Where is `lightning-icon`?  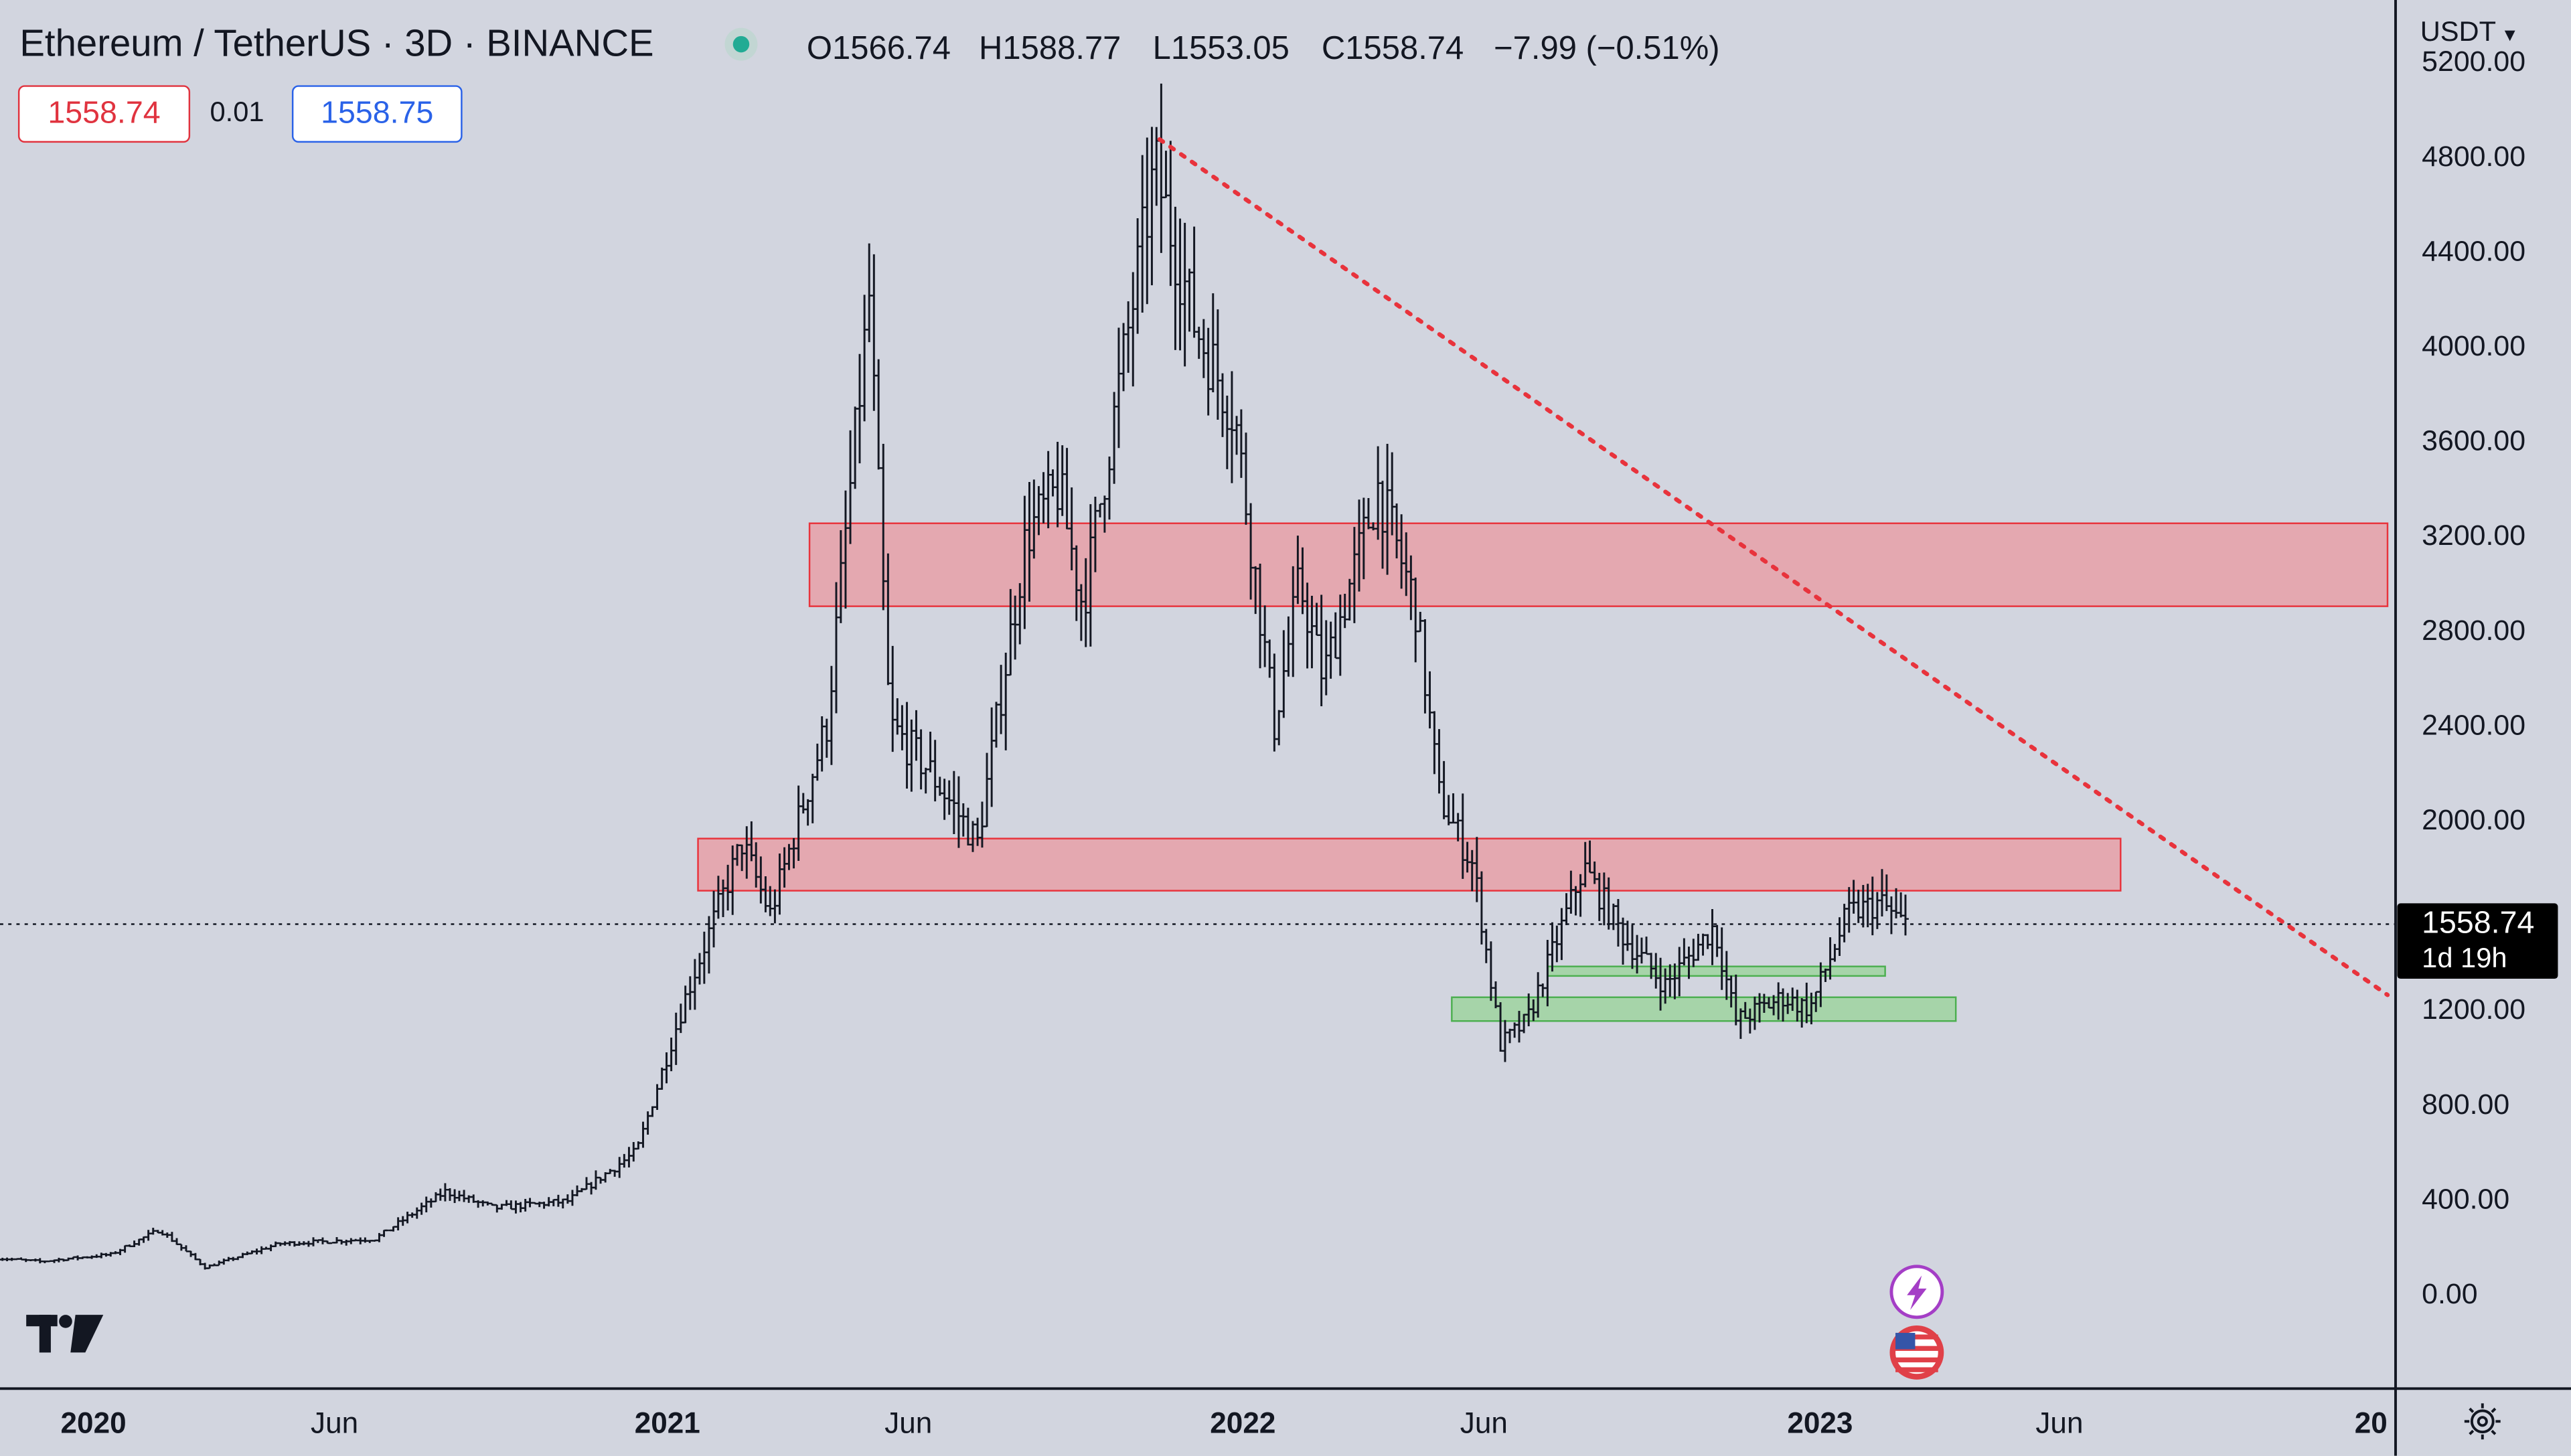
lightning-icon is located at coordinates (1916, 1292).